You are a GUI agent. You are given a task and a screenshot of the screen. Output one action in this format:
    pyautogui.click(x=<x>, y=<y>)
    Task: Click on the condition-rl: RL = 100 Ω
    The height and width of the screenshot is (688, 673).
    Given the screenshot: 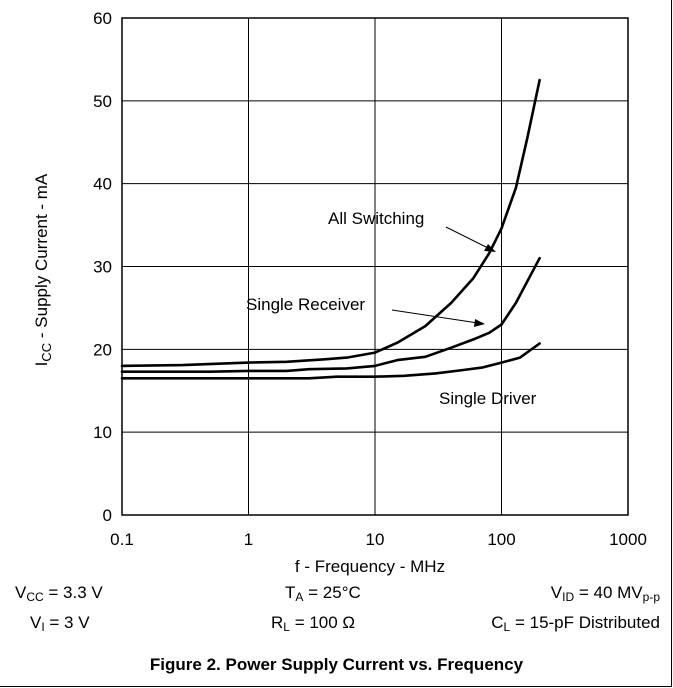 What is the action you would take?
    pyautogui.click(x=313, y=623)
    